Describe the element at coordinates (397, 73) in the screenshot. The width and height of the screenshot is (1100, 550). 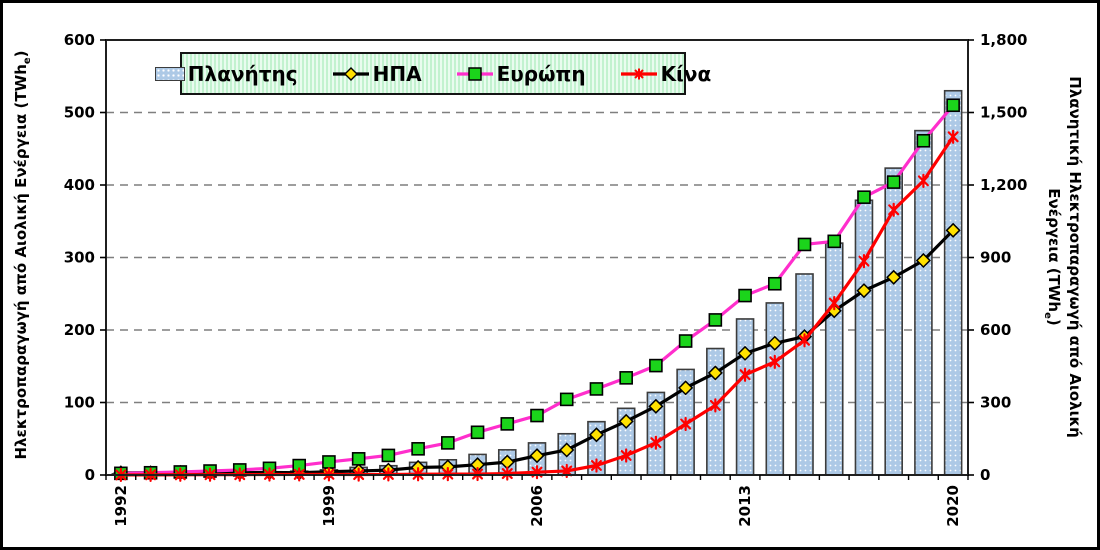
I see `legend-label-usa: ΗΠΑ` at that location.